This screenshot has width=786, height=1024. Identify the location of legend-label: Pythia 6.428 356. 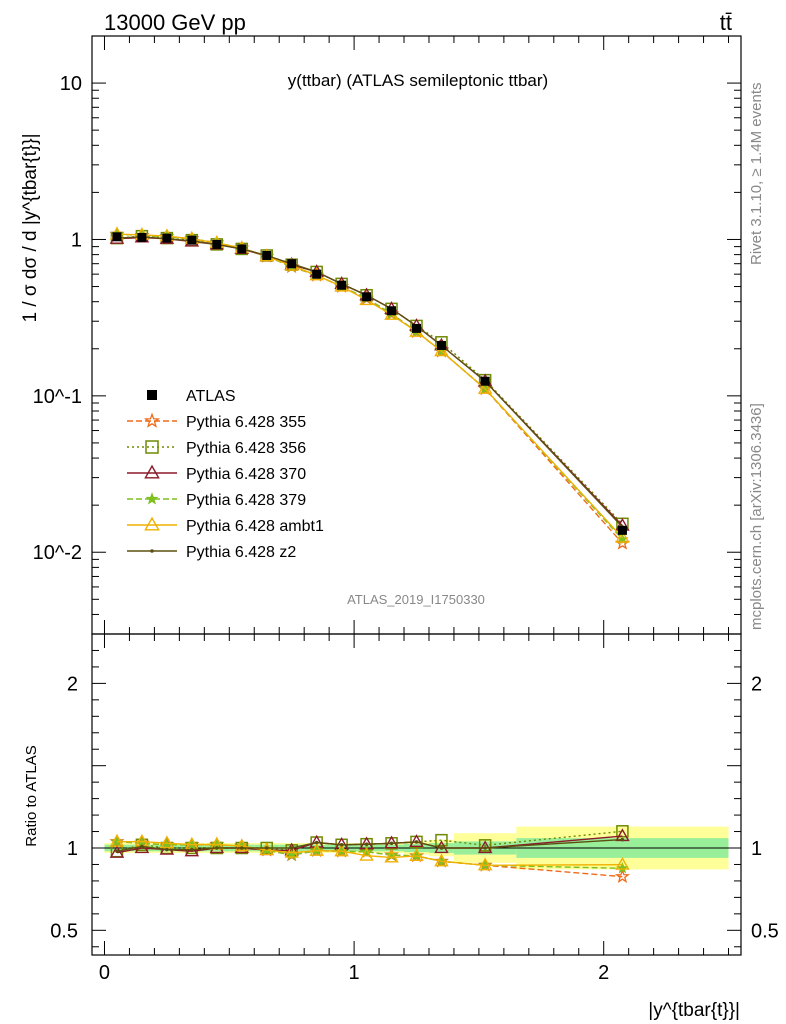
(246, 448).